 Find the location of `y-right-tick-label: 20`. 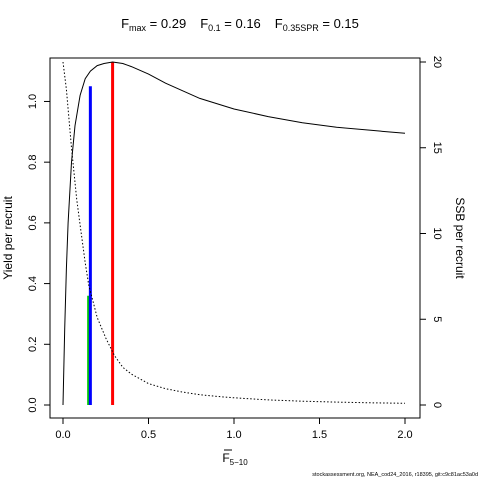

y-right-tick-label: 20 is located at coordinates (437, 62).